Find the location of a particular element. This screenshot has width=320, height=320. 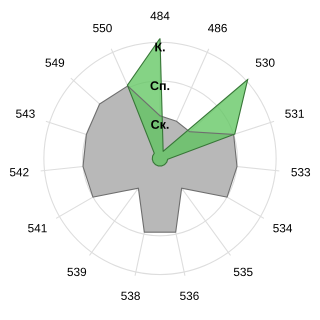

spoke-label: 541 is located at coordinates (37, 228).